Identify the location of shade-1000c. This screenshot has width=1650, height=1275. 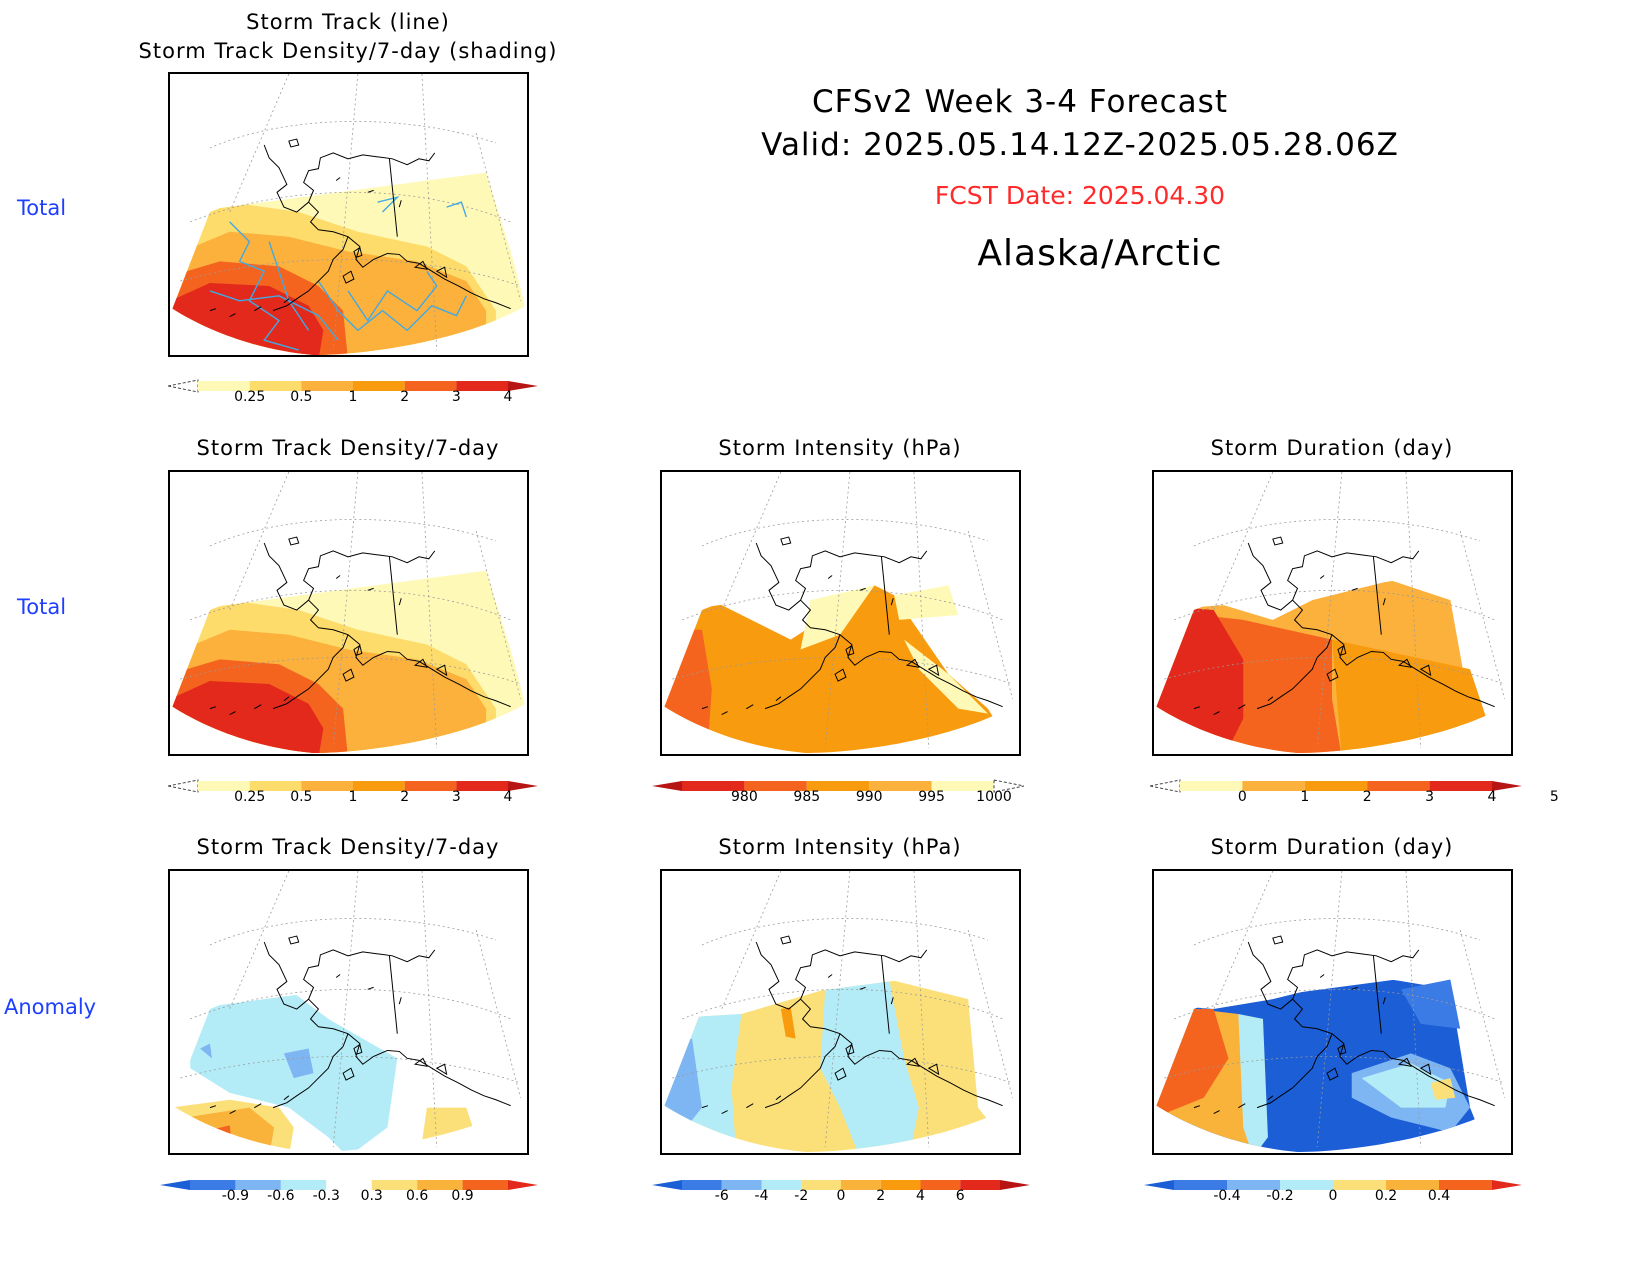
(946, 676).